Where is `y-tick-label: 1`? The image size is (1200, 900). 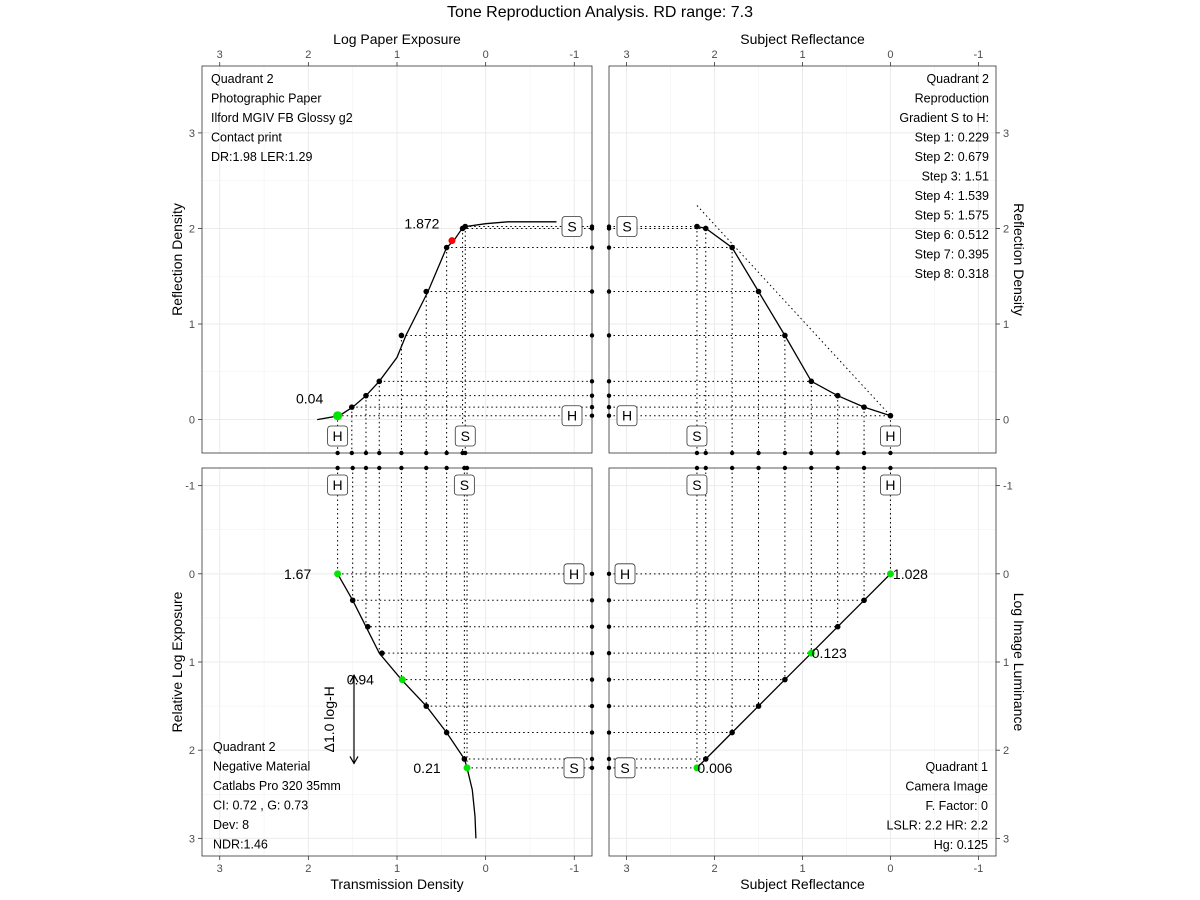
y-tick-label: 1 is located at coordinates (192, 663).